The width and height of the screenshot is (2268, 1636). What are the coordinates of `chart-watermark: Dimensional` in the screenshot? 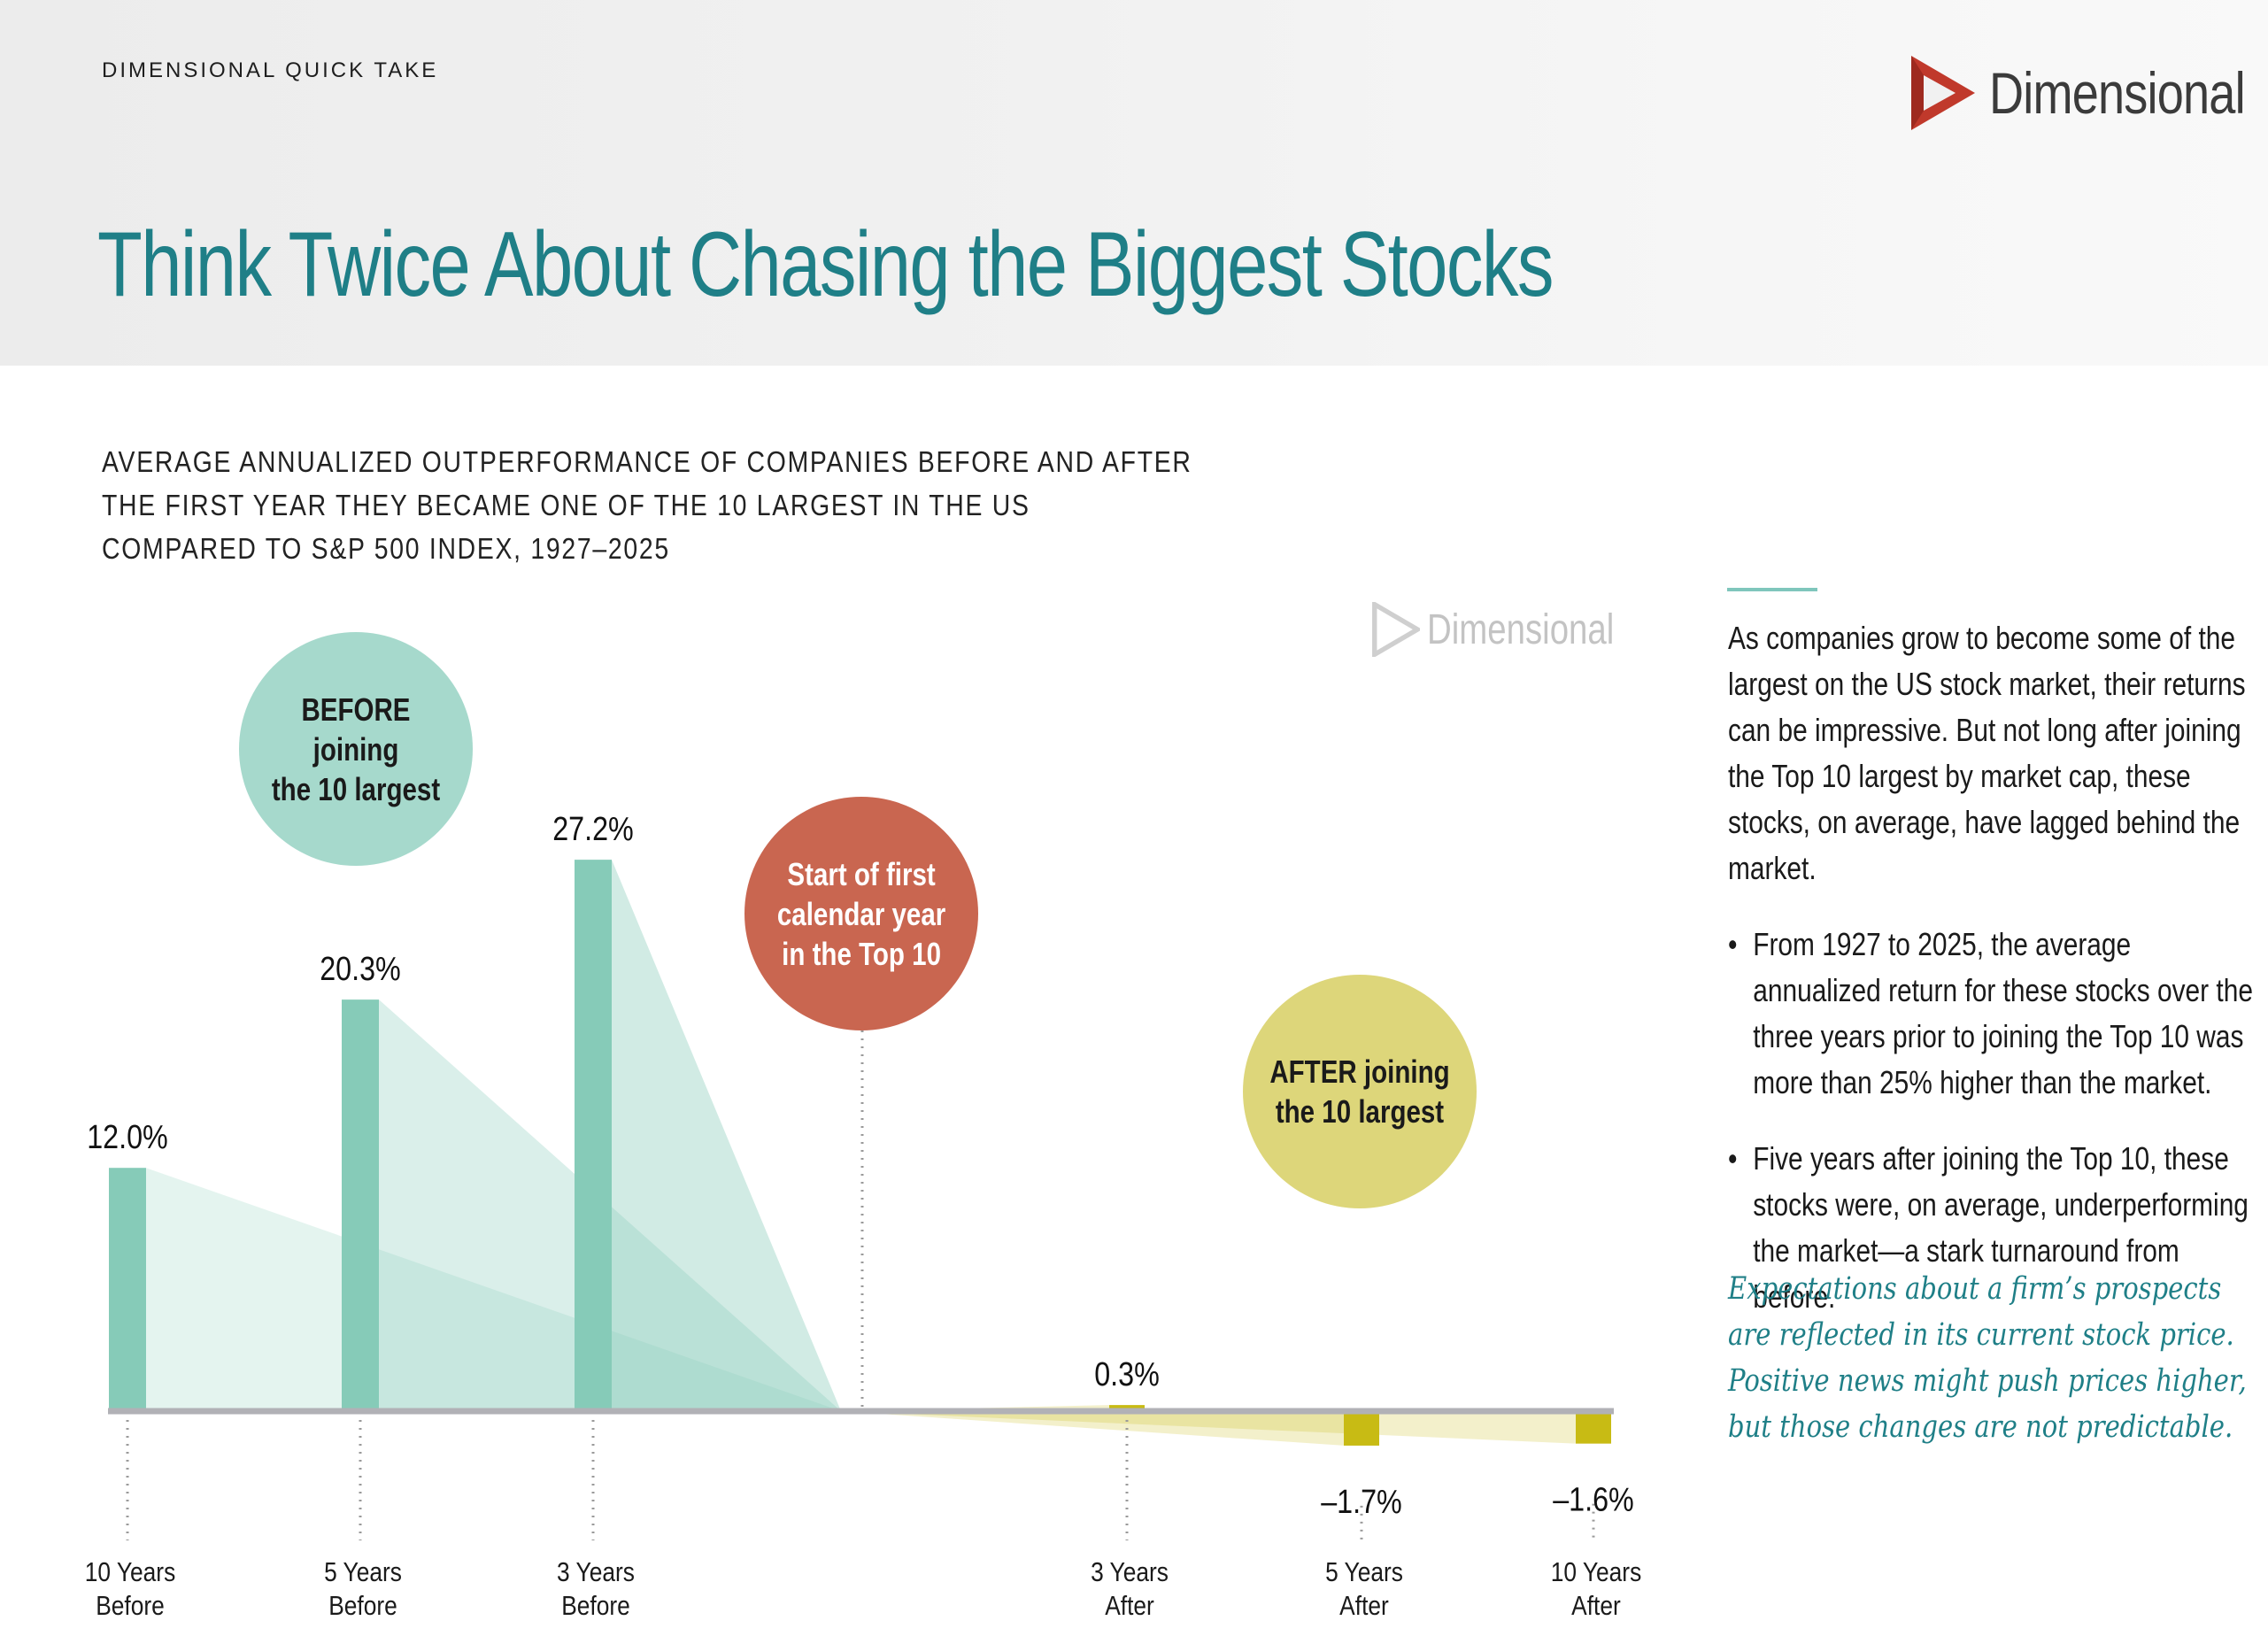 It's located at (1516, 629).